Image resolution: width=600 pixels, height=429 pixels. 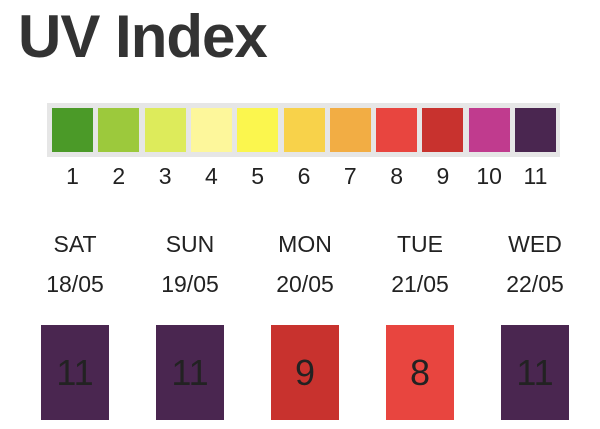 What do you see at coordinates (72, 176) in the screenshot?
I see `scale-label: 1` at bounding box center [72, 176].